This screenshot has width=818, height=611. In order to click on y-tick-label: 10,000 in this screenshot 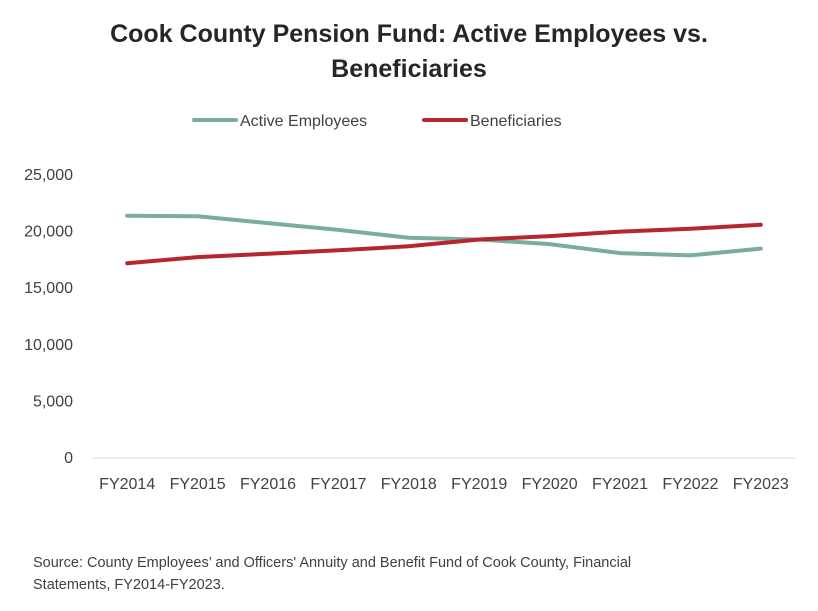, I will do `click(48, 345)`.